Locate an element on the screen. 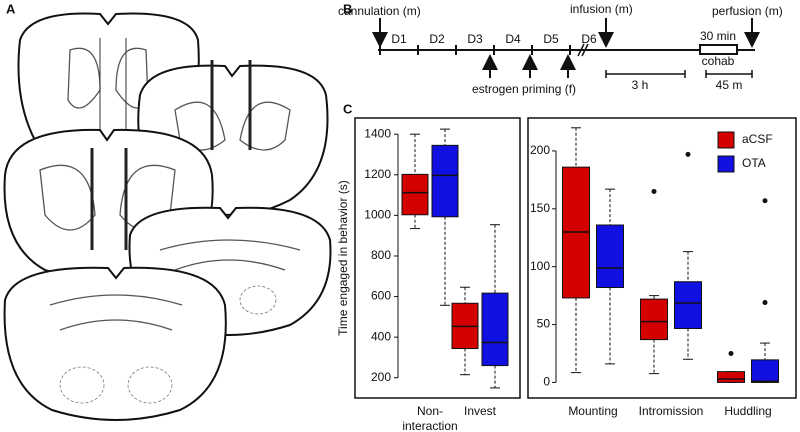 Image resolution: width=800 pixels, height=432 pixels. x-tick-label: Mounting is located at coordinates (592, 411).